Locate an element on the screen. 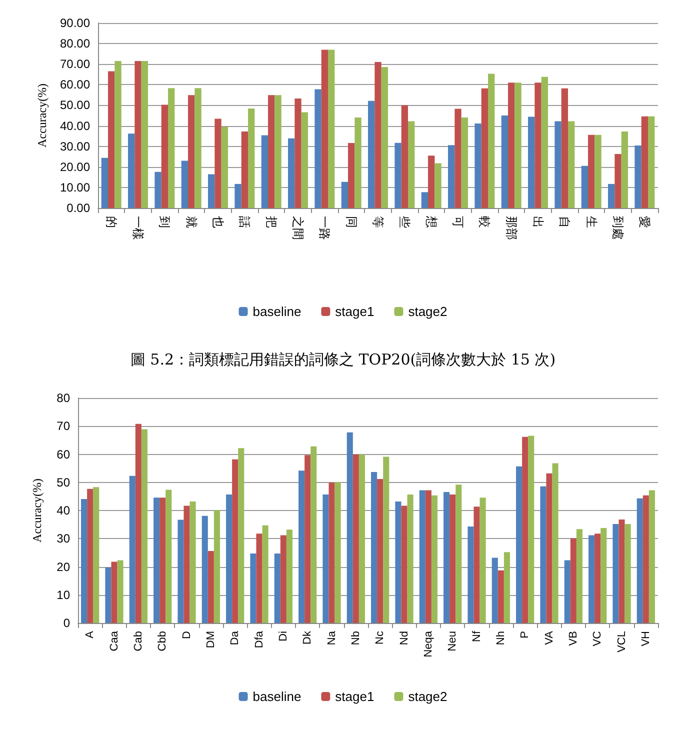 This screenshot has height=731, width=686. y-tick-label: 70 is located at coordinates (63, 426).